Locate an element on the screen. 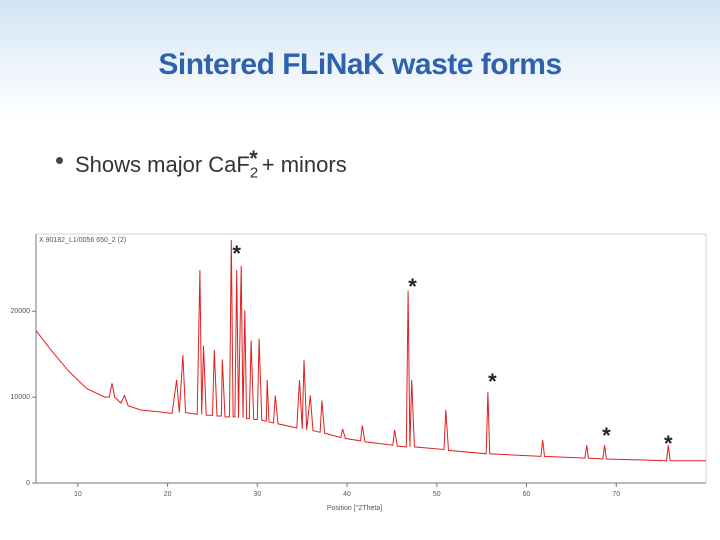 The width and height of the screenshot is (720, 540). bullet-dot is located at coordinates (59, 160).